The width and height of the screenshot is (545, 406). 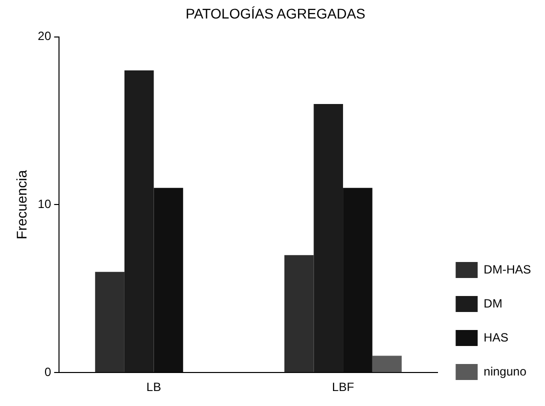 I want to click on y-axis-title: Frecuencia, so click(x=21, y=205).